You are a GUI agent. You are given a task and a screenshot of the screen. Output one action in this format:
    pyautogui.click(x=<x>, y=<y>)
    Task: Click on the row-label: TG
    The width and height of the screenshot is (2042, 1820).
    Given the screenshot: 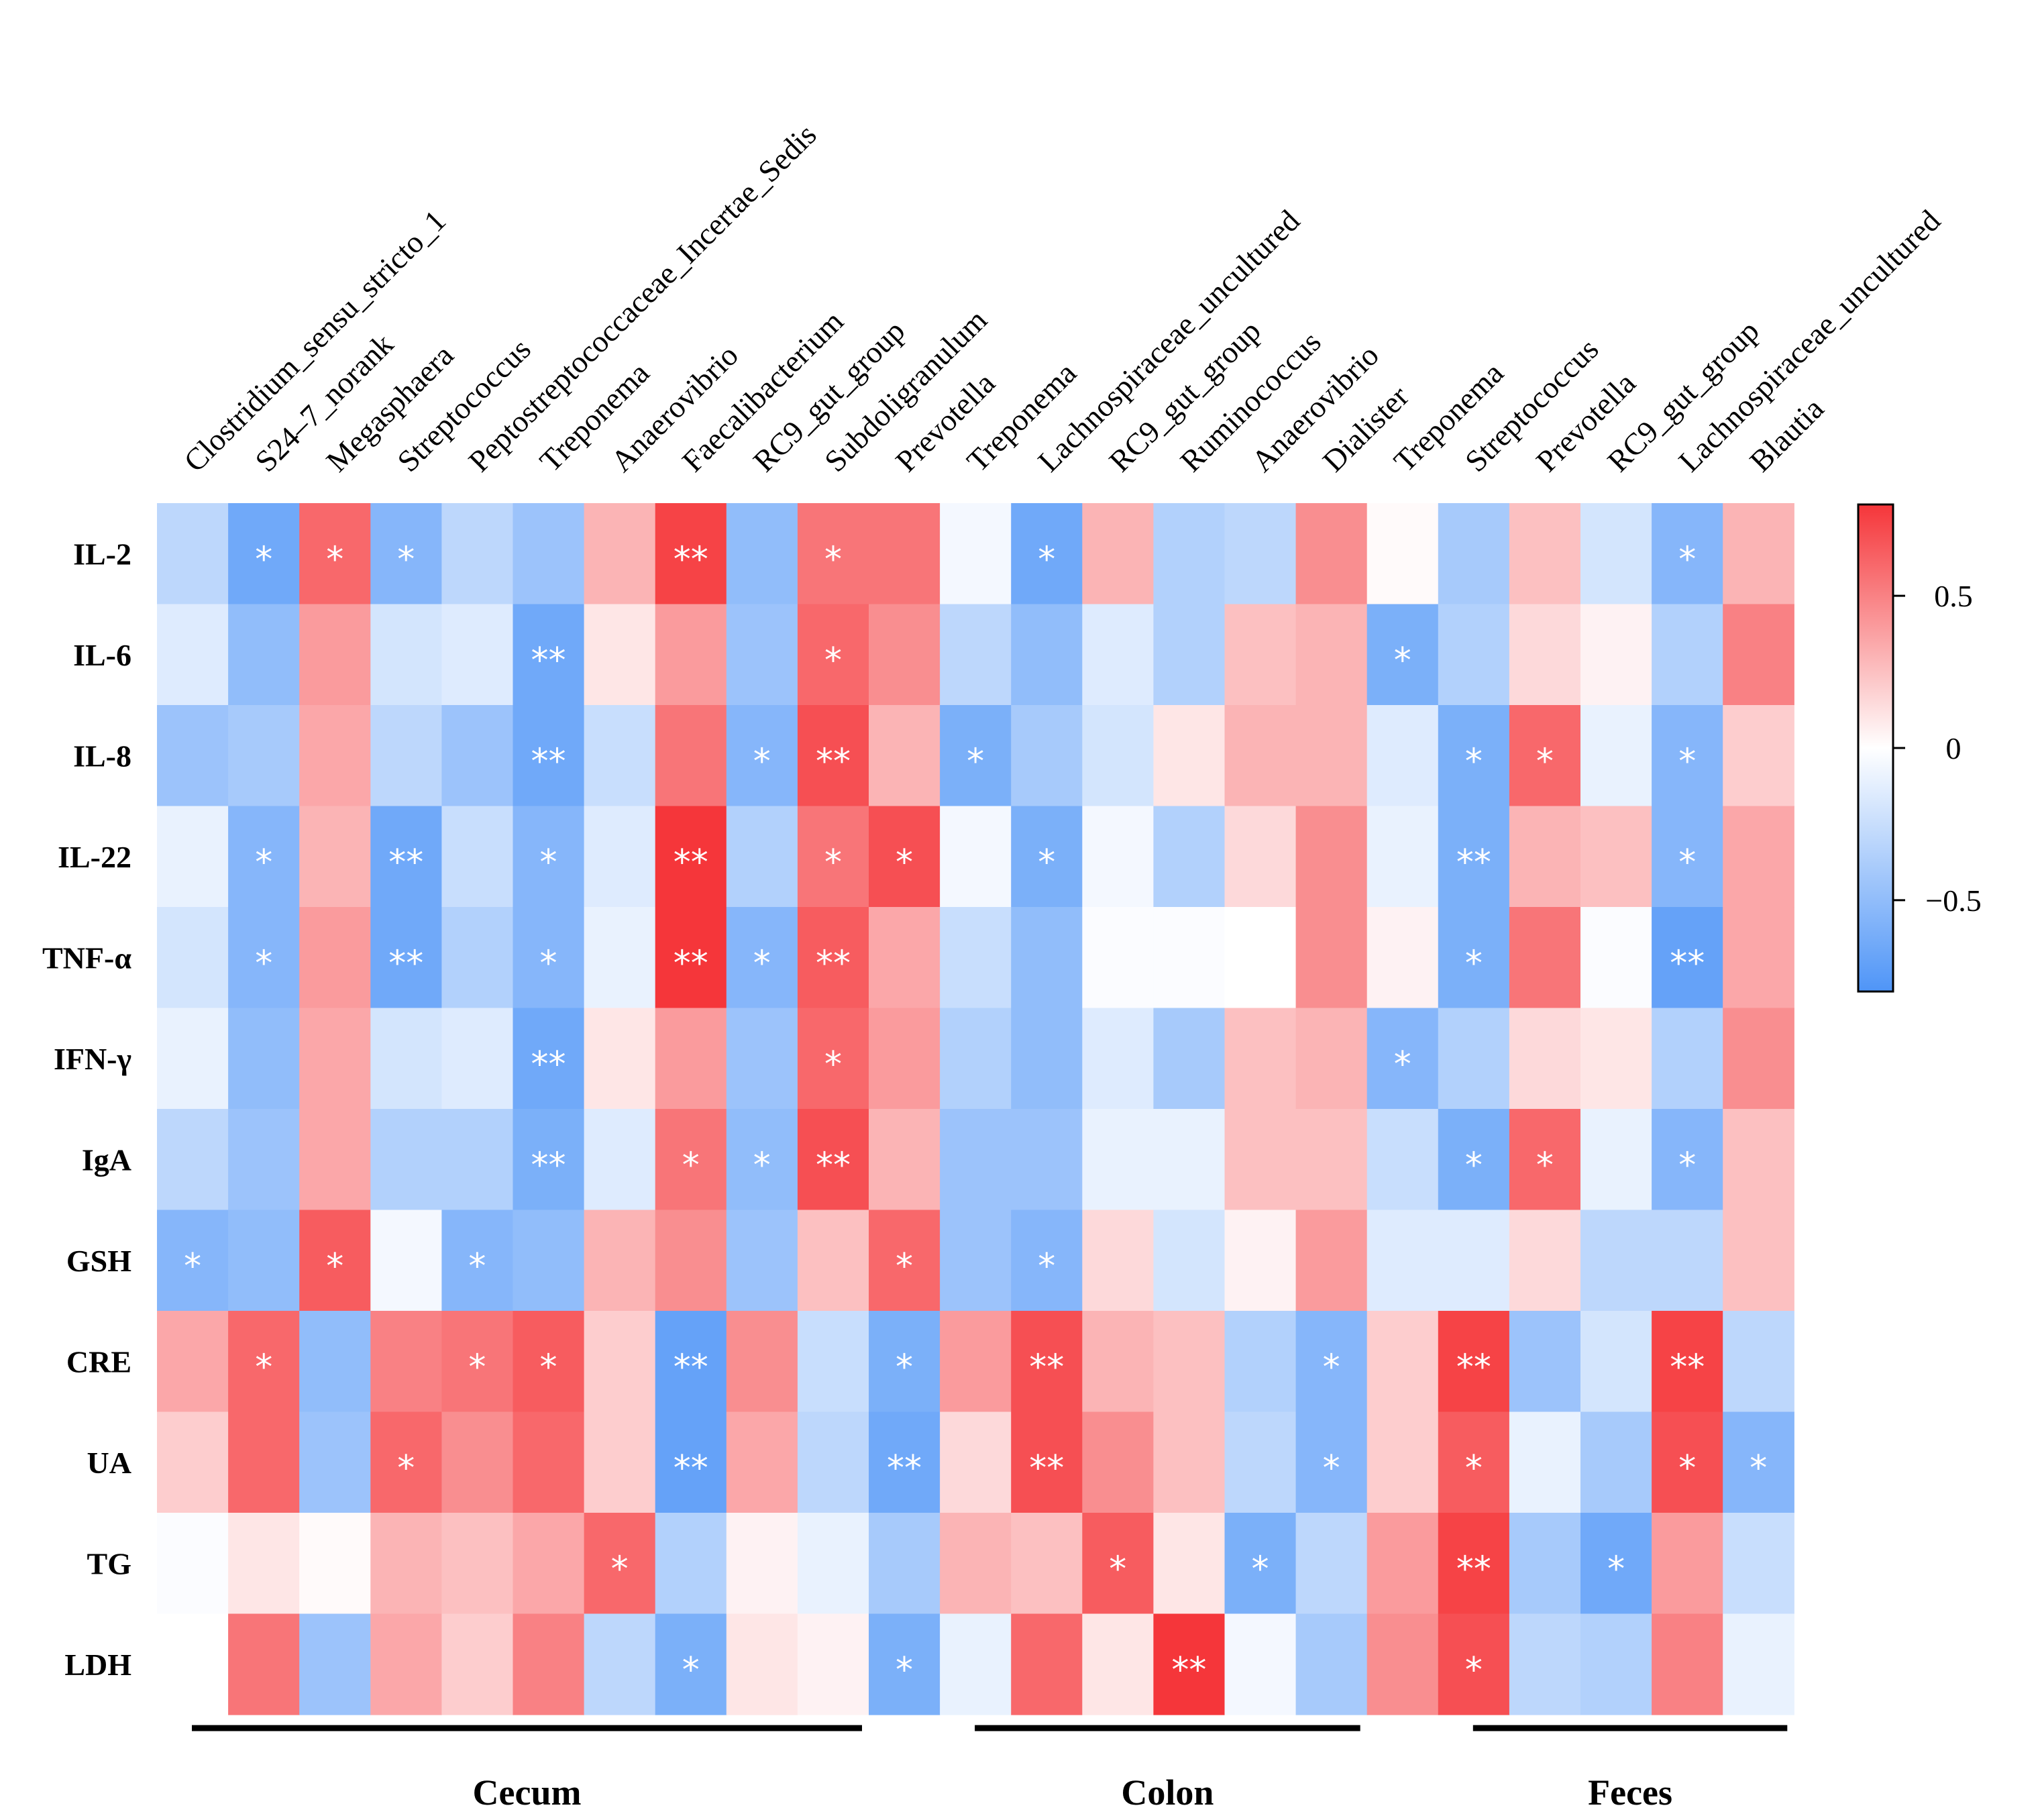 What is the action you would take?
    pyautogui.click(x=109, y=1563)
    